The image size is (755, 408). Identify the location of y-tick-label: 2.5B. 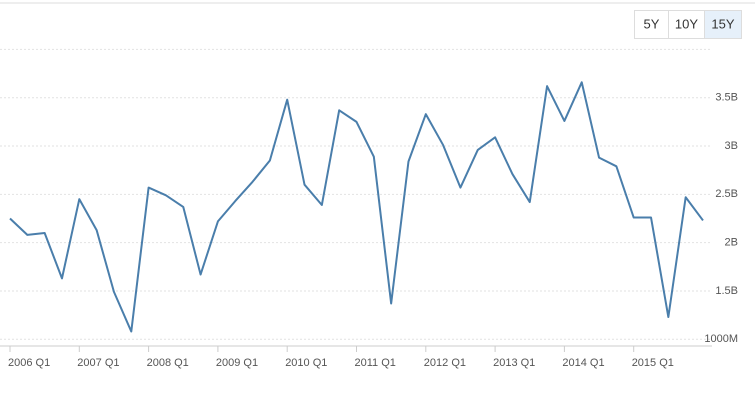
(726, 194).